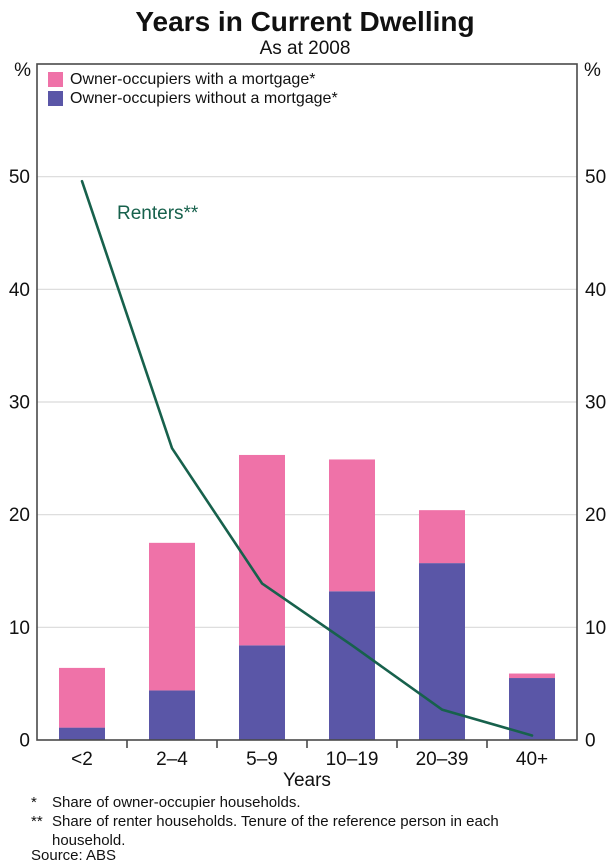 The image size is (610, 867). I want to click on footnote-2-marker: **, so click(37, 821).